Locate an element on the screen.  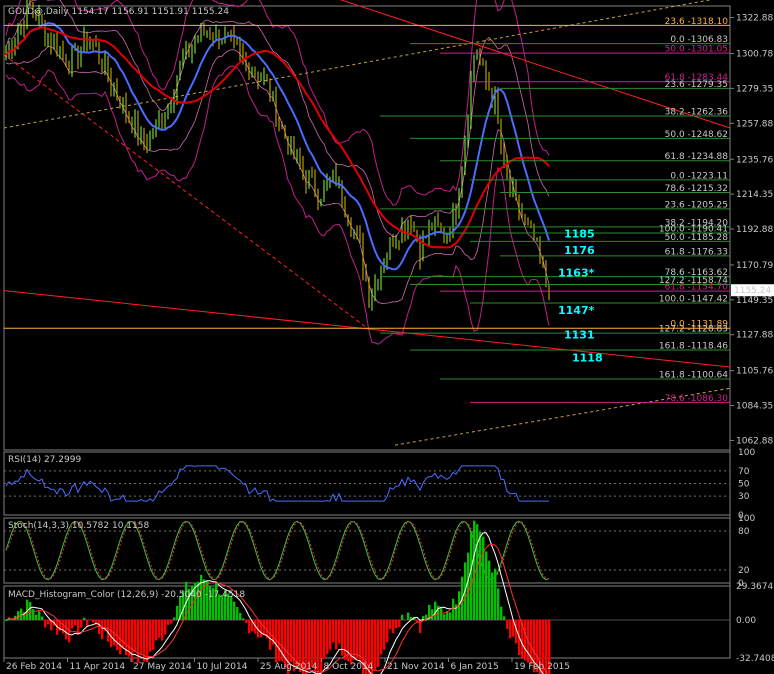
price-tick-label: 1257.88 is located at coordinates (754, 124).